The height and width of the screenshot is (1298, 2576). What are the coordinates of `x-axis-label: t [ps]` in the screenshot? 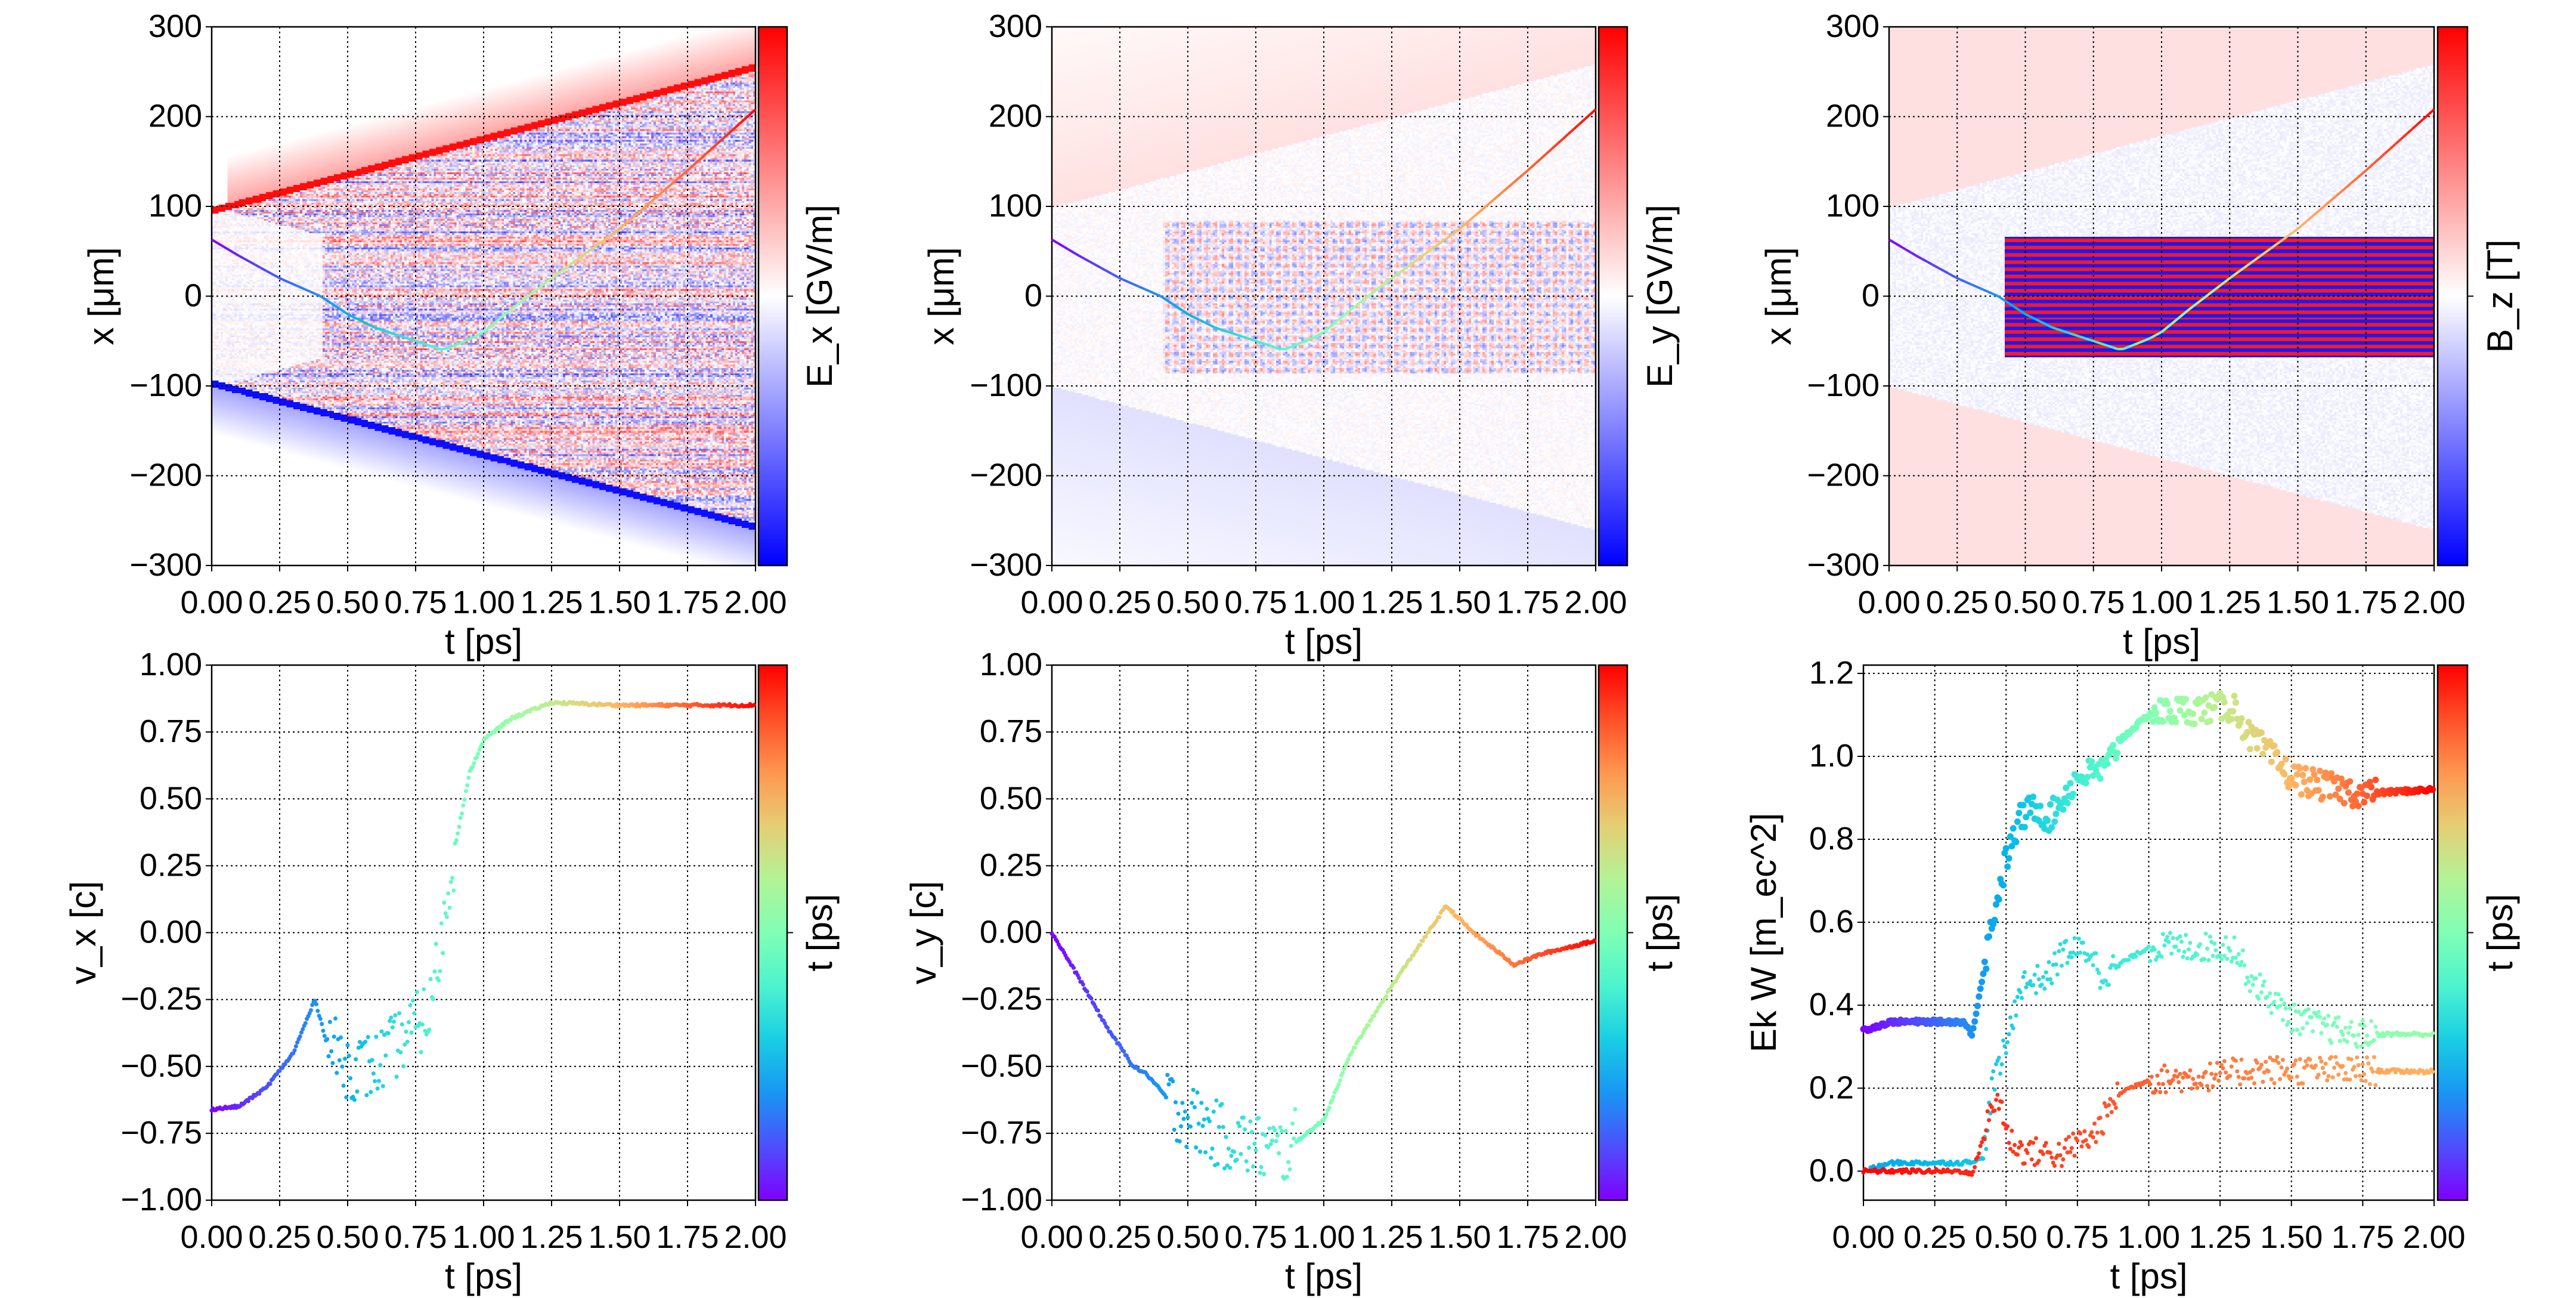 It's located at (2161, 642).